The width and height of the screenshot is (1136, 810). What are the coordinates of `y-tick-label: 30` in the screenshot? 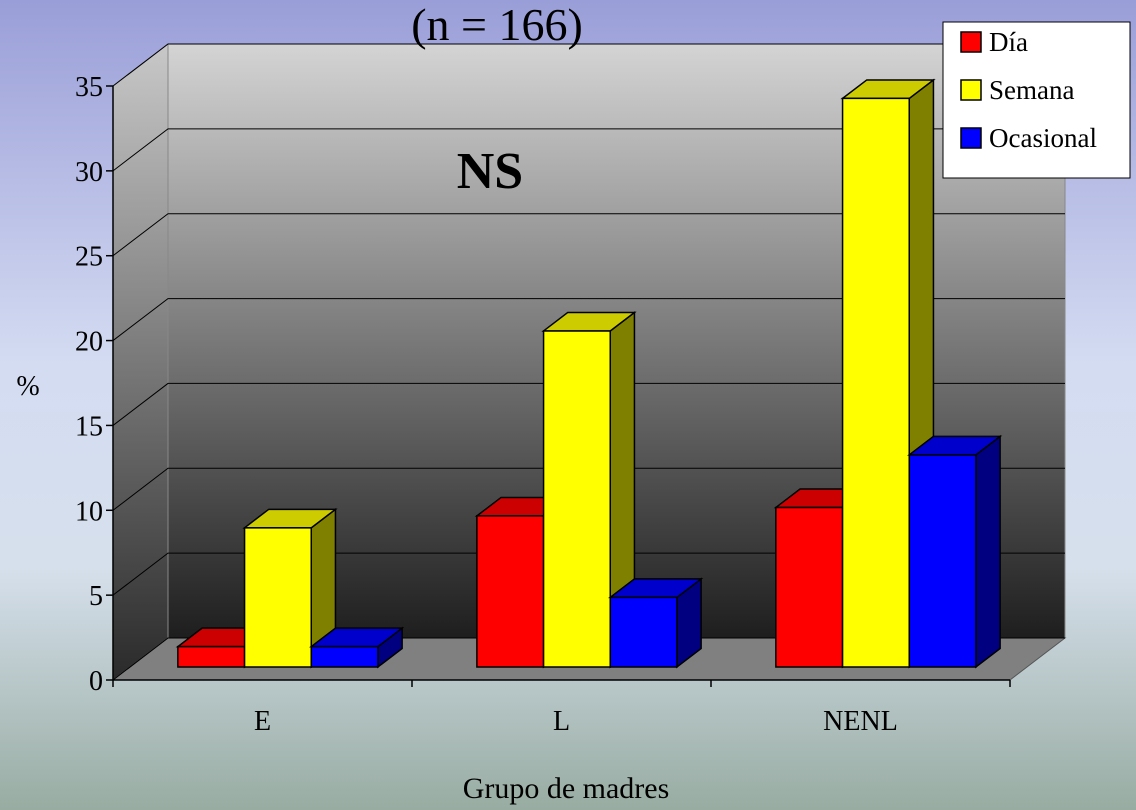 It's located at (89, 172).